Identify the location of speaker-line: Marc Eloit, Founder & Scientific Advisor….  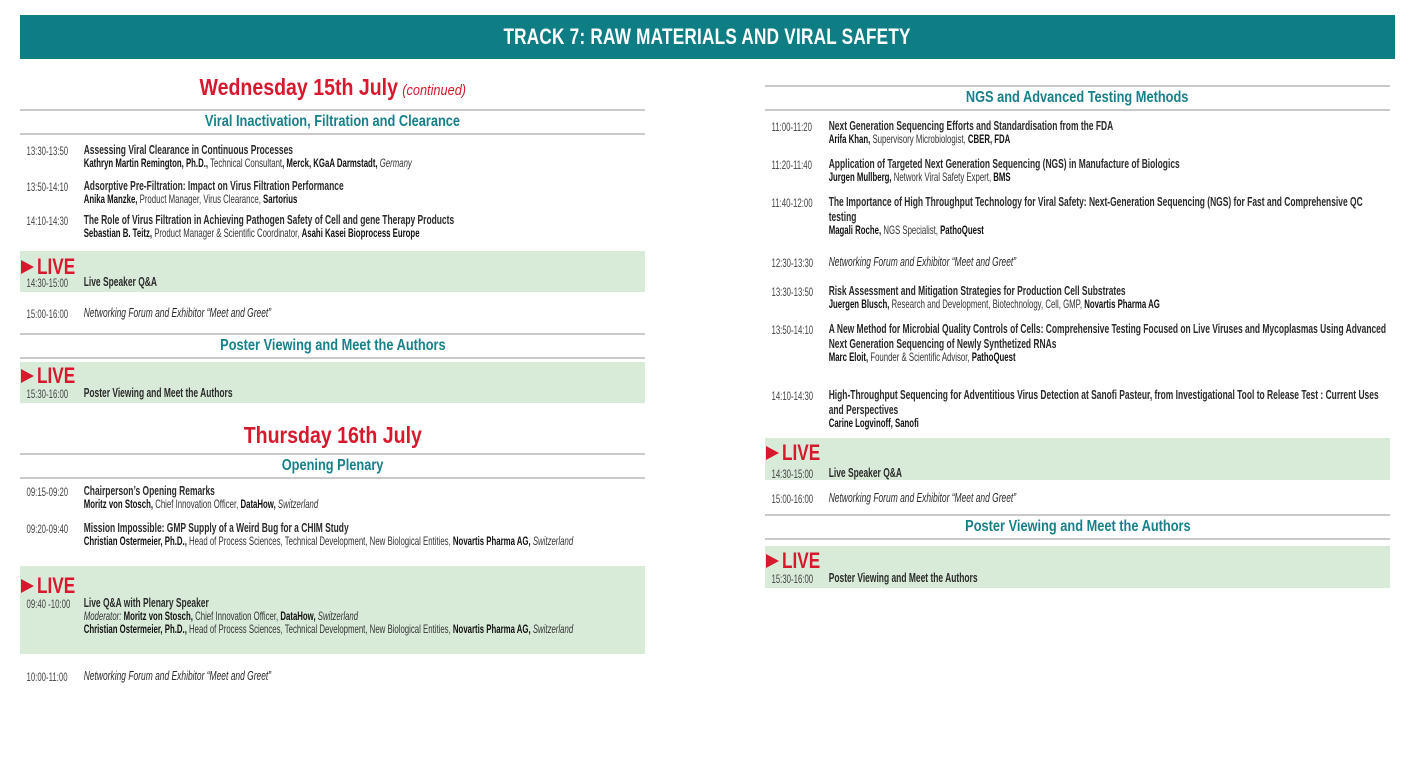
(1109, 357).